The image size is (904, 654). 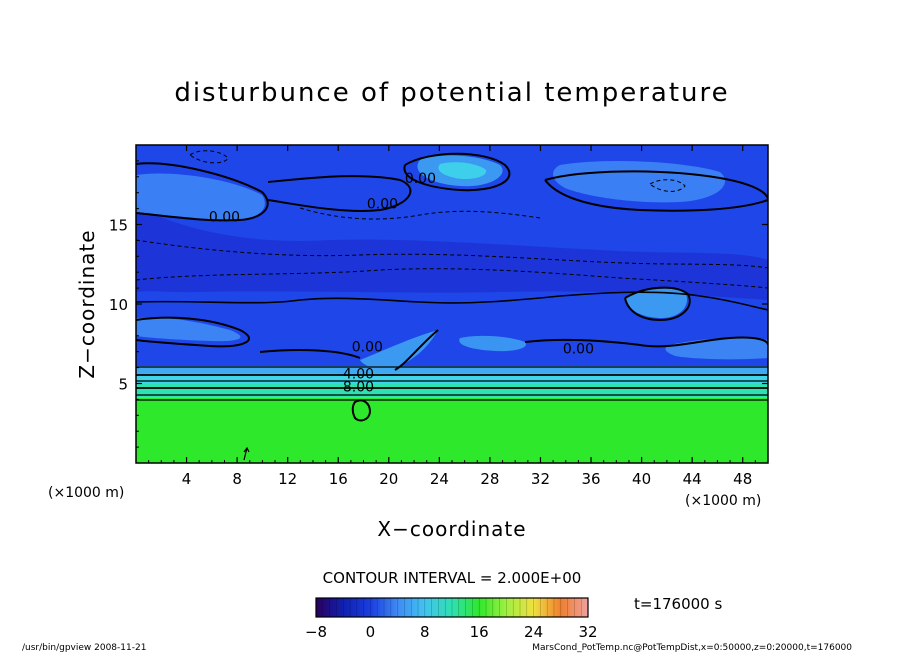 I want to click on blob-right, so click(x=656, y=303).